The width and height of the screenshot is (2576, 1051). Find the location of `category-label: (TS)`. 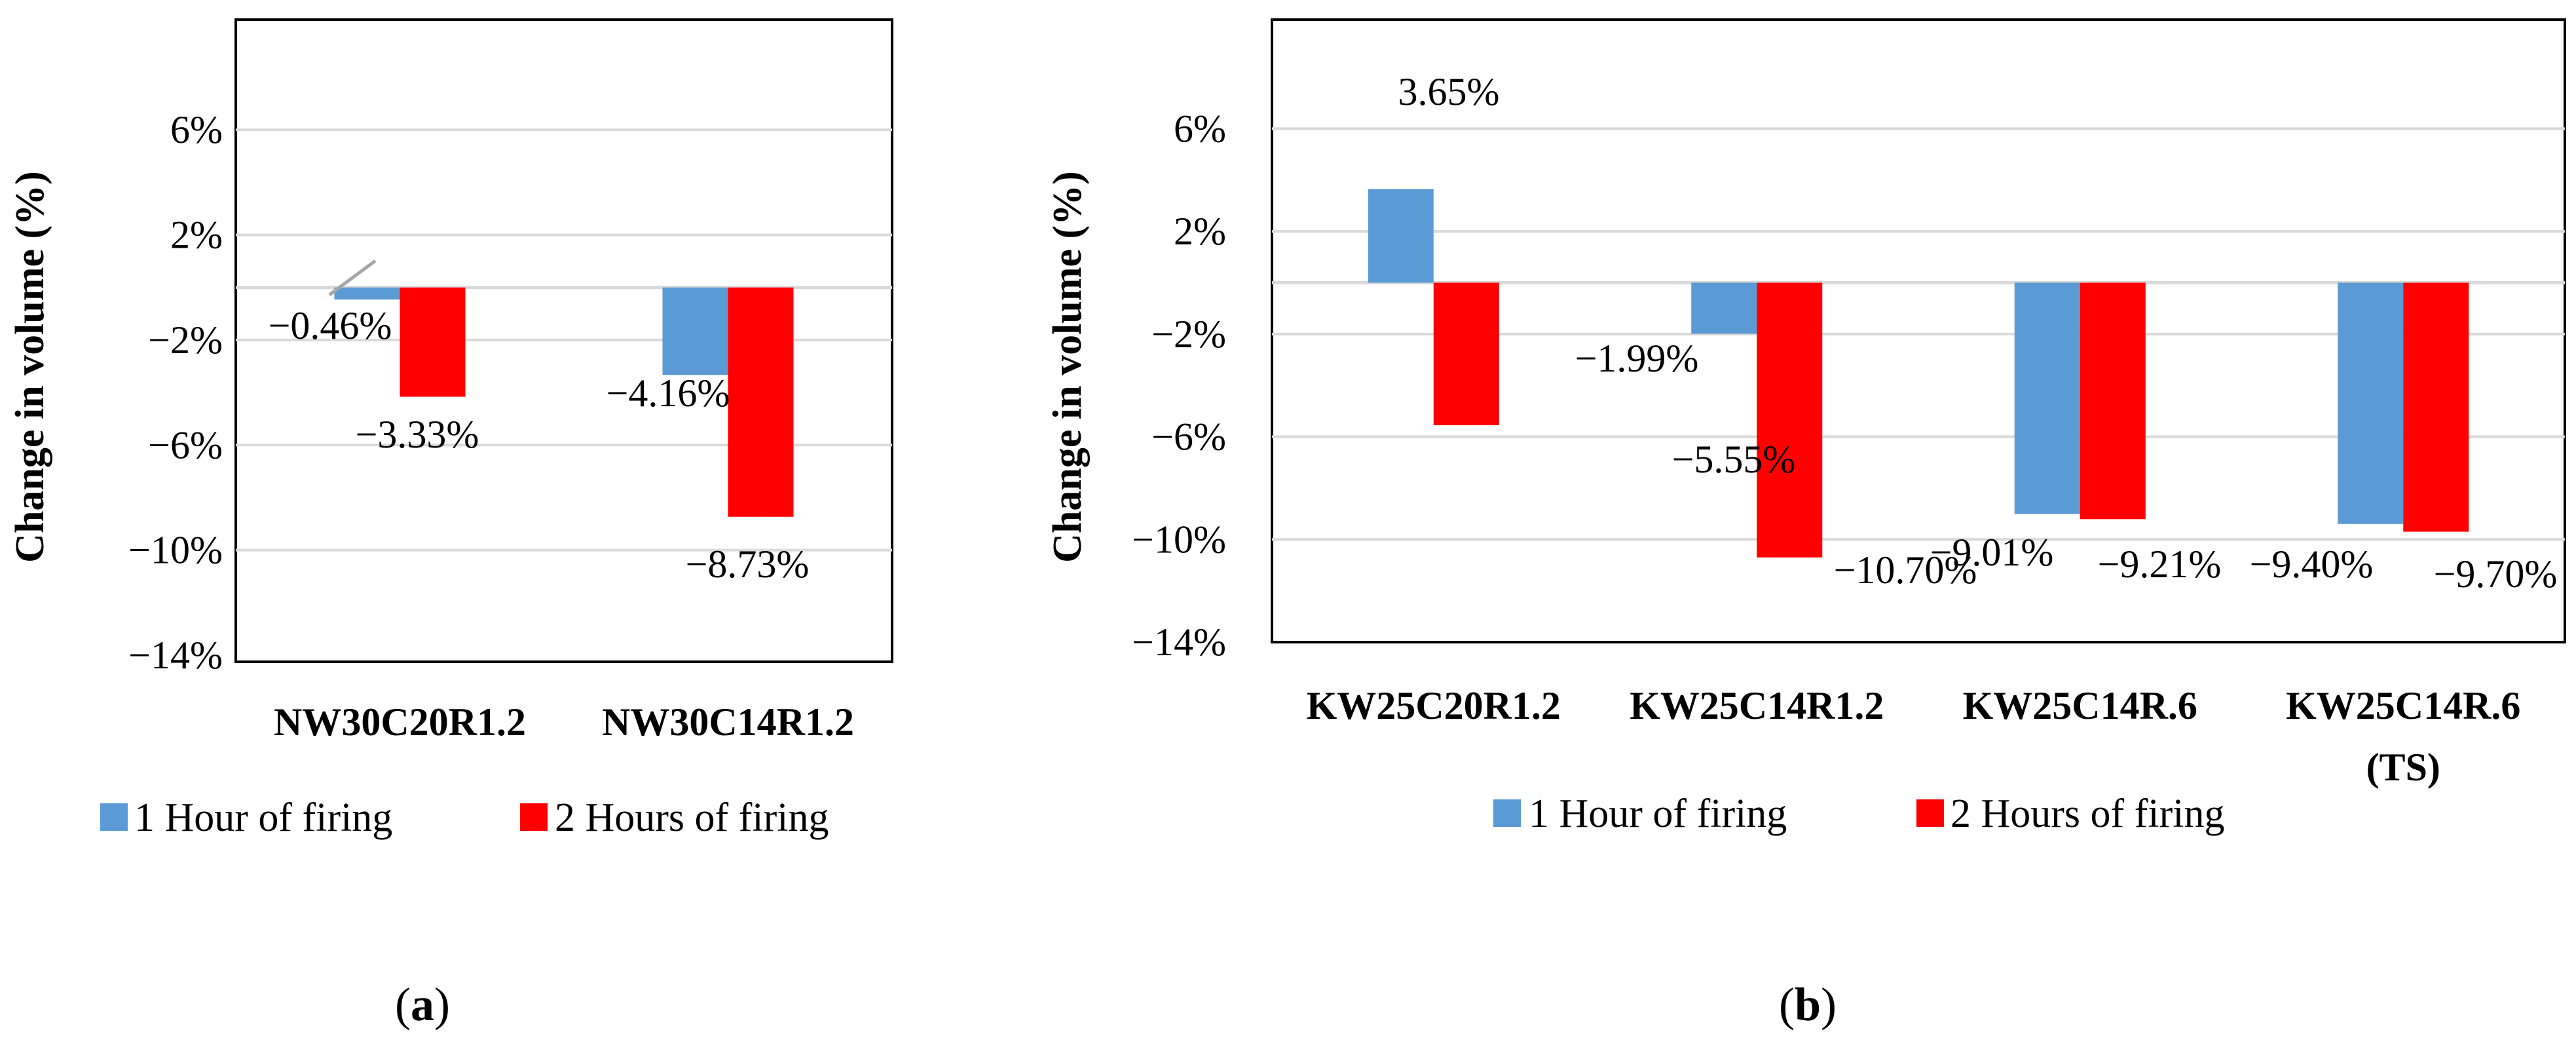

category-label: (TS) is located at coordinates (2403, 767).